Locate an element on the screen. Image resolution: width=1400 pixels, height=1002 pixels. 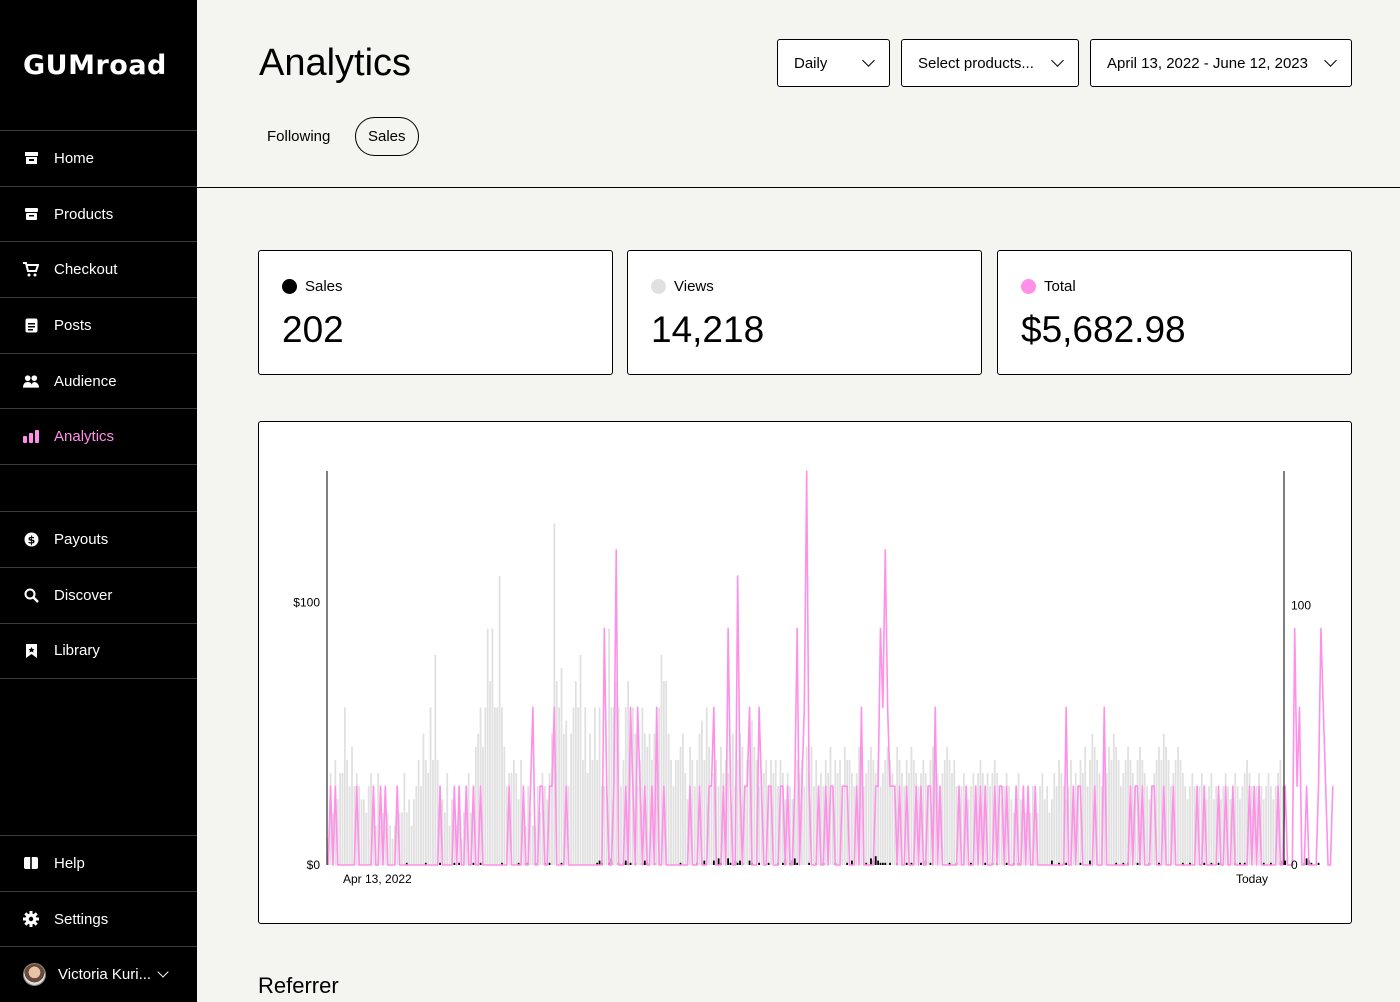
document-icon is located at coordinates (31, 325).